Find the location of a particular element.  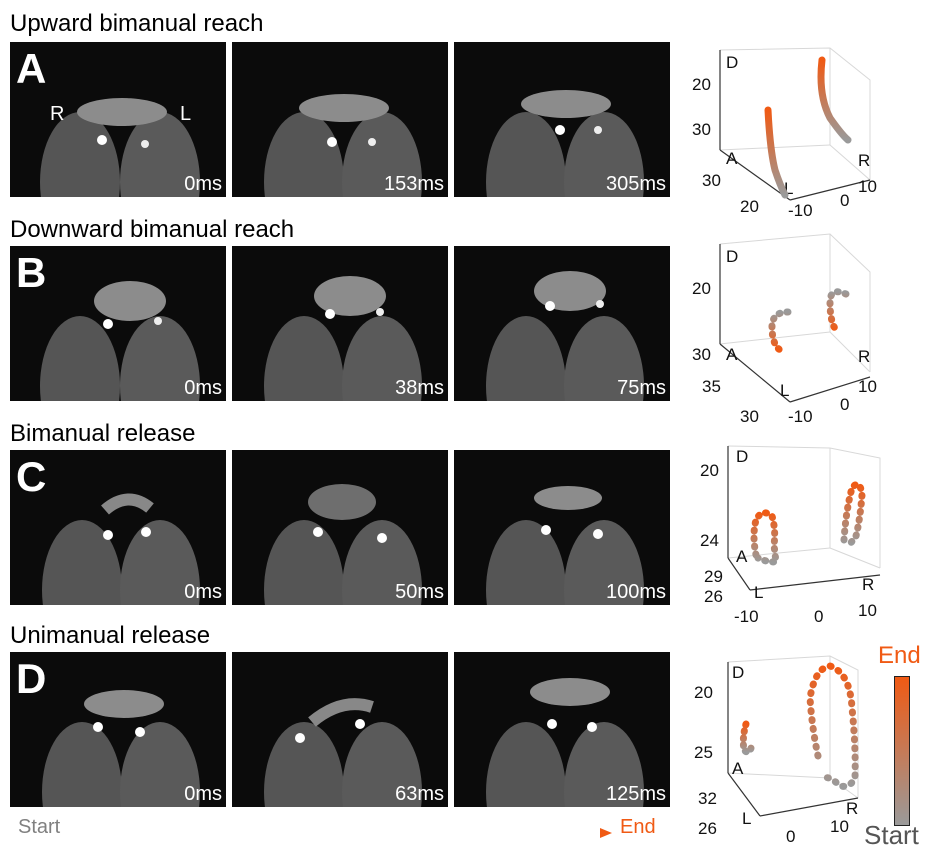

colorbar is located at coordinates (902, 751).